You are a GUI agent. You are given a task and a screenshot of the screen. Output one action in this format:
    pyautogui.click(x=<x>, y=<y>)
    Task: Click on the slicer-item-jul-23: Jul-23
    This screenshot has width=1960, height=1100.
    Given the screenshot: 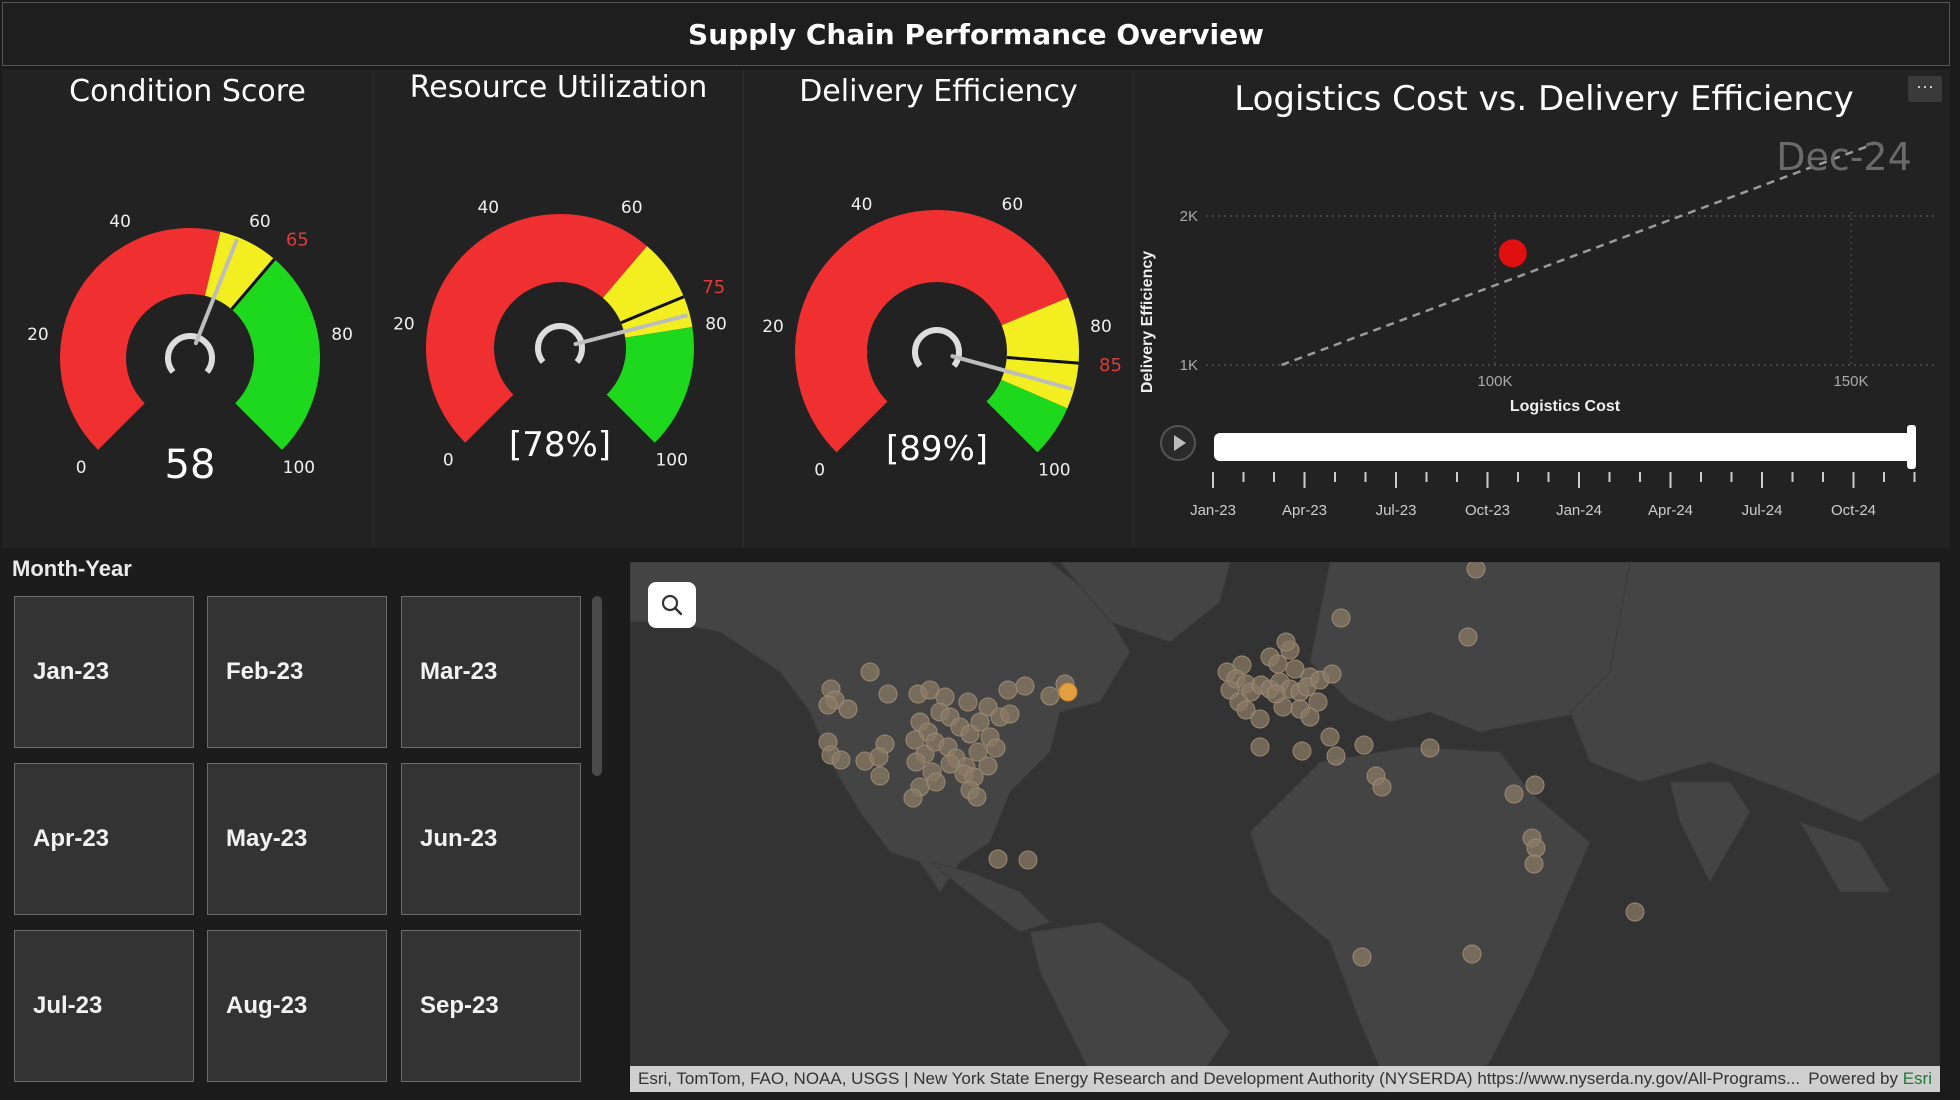 What is the action you would take?
    pyautogui.click(x=104, y=1006)
    